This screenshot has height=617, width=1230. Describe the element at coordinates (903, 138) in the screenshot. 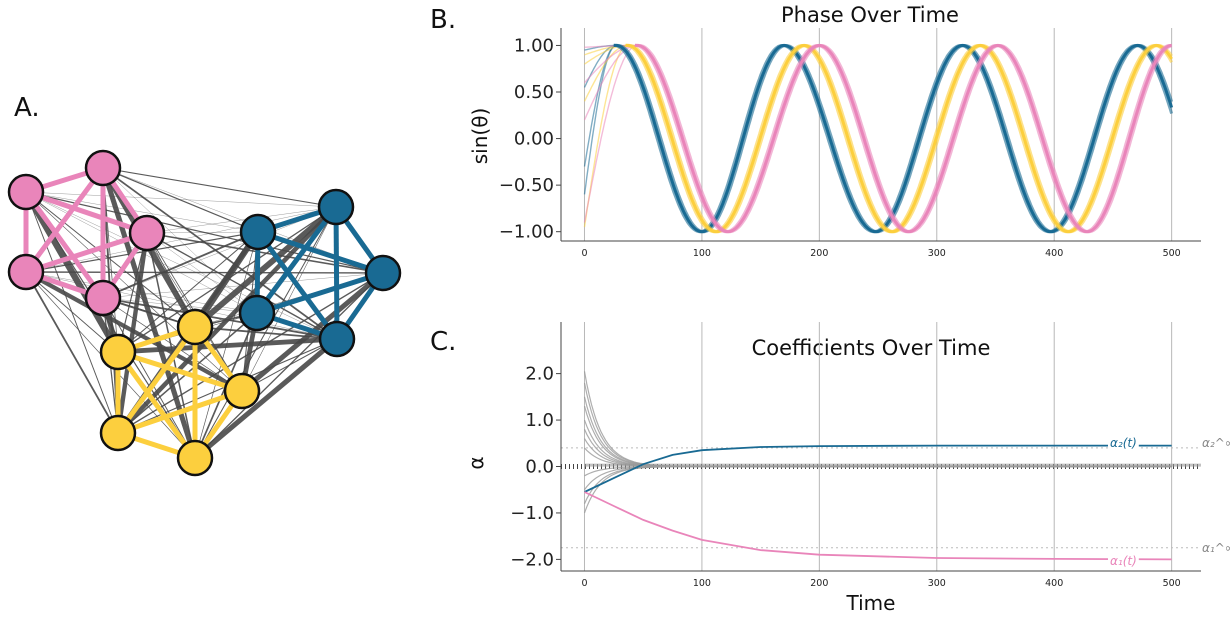

I see `phase-series-line` at that location.